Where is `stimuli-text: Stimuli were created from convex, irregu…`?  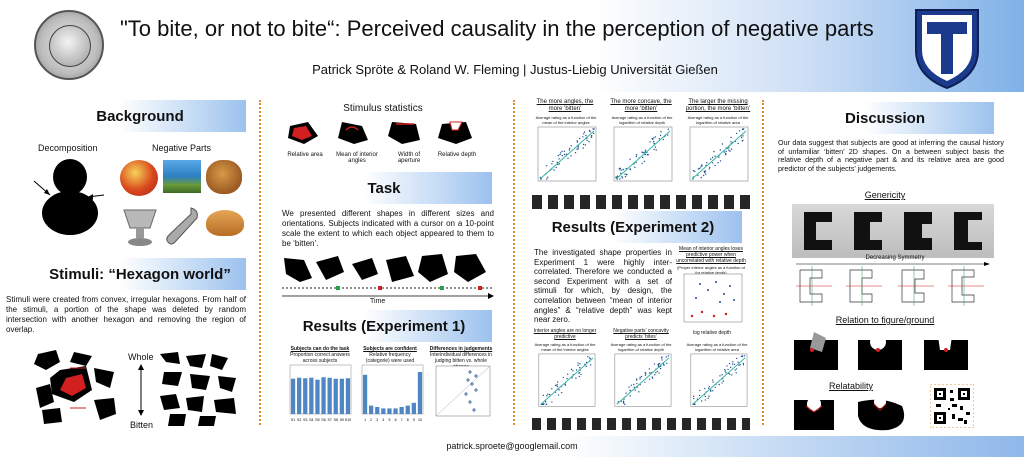
stimuli-text: Stimuli were created from convex, irregu… is located at coordinates (126, 314).